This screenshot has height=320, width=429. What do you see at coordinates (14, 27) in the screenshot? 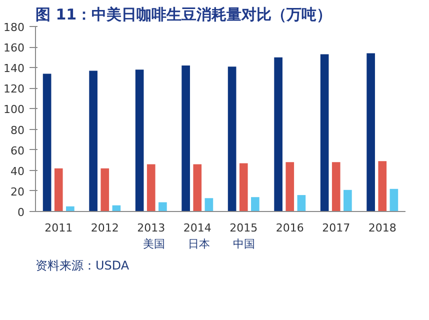
I see `y-tick-label: 180` at bounding box center [14, 27].